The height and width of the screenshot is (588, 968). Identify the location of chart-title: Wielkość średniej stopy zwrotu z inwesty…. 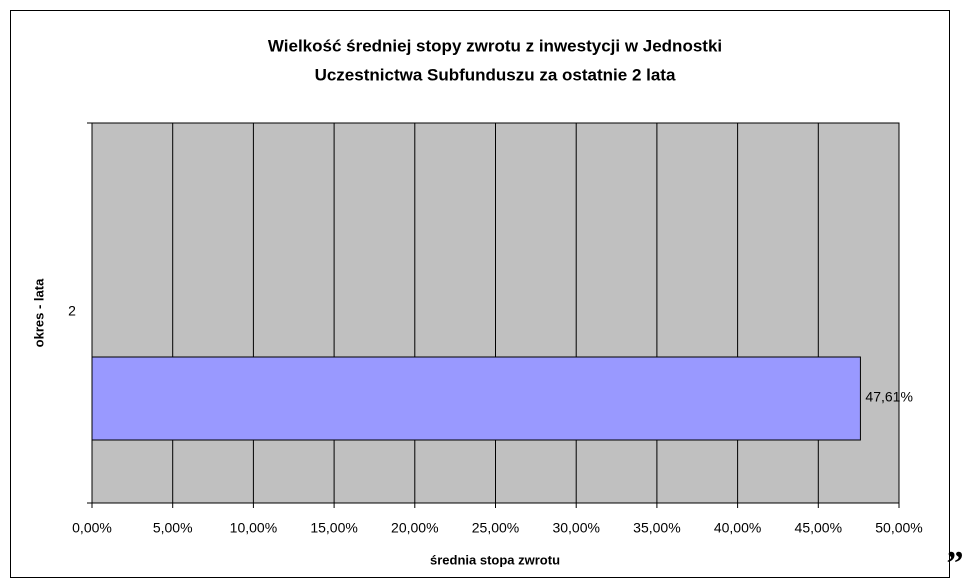
(495, 45).